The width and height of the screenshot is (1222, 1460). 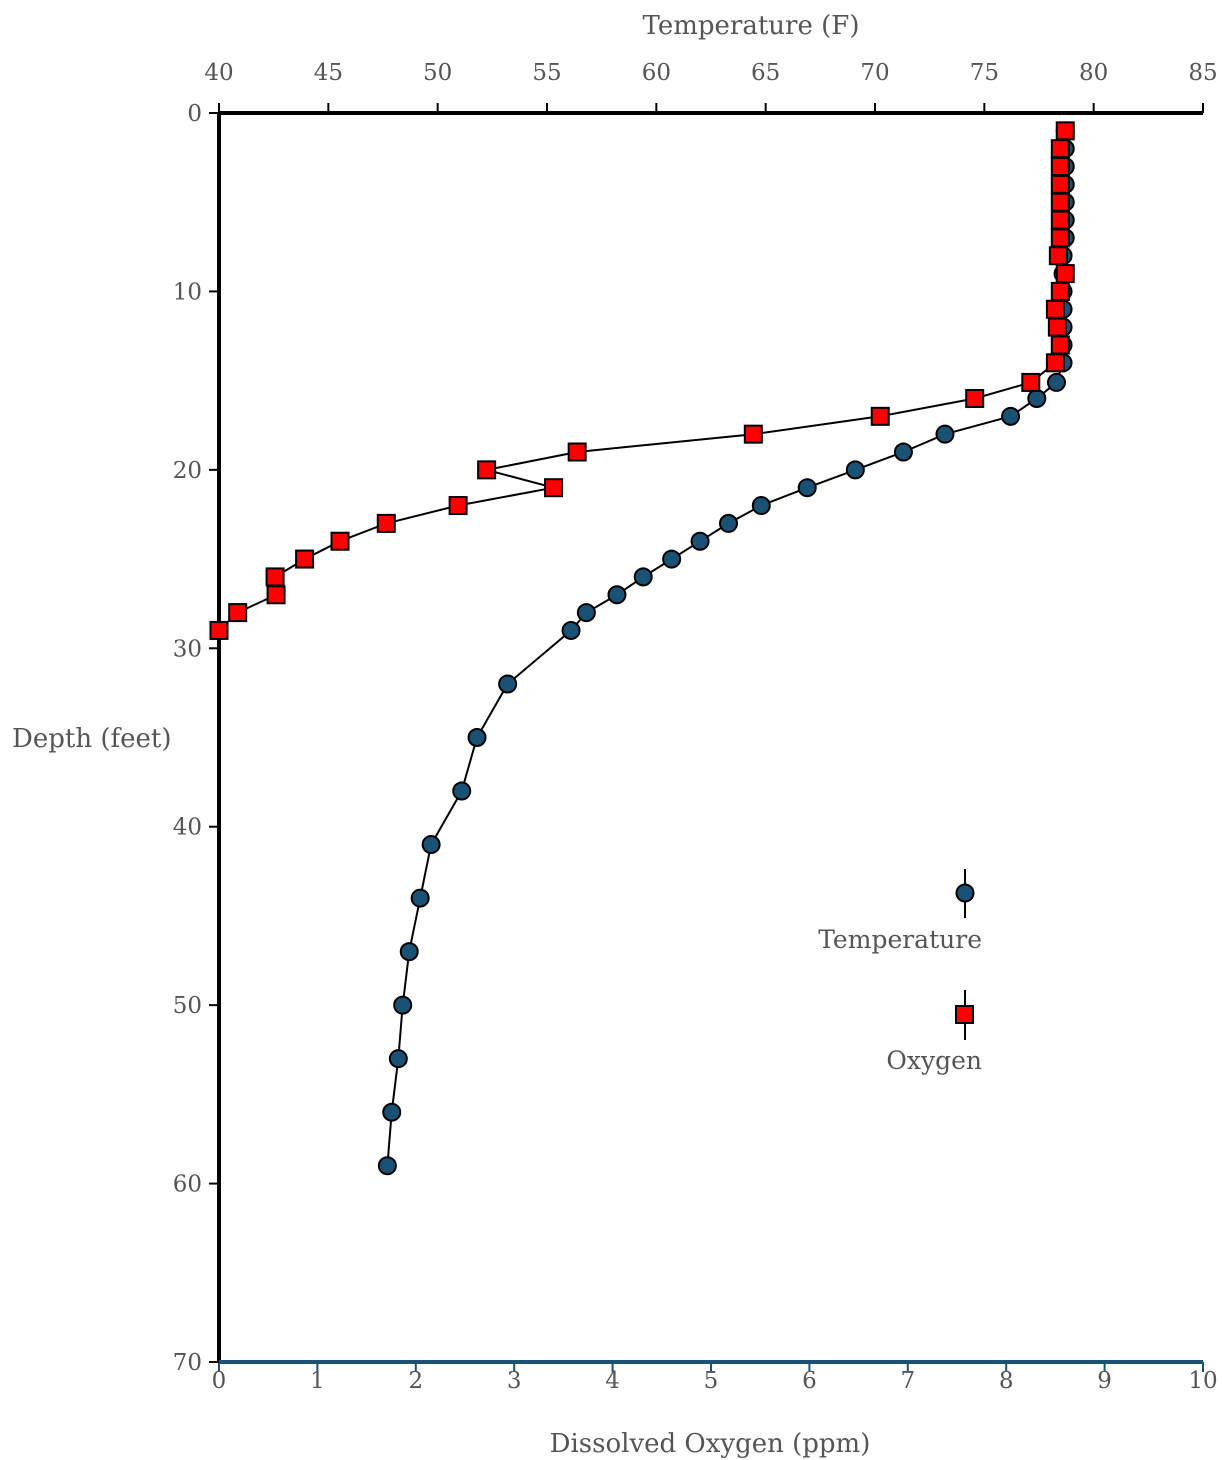 I want to click on y-axis-title: Depth (feet), so click(x=91, y=739).